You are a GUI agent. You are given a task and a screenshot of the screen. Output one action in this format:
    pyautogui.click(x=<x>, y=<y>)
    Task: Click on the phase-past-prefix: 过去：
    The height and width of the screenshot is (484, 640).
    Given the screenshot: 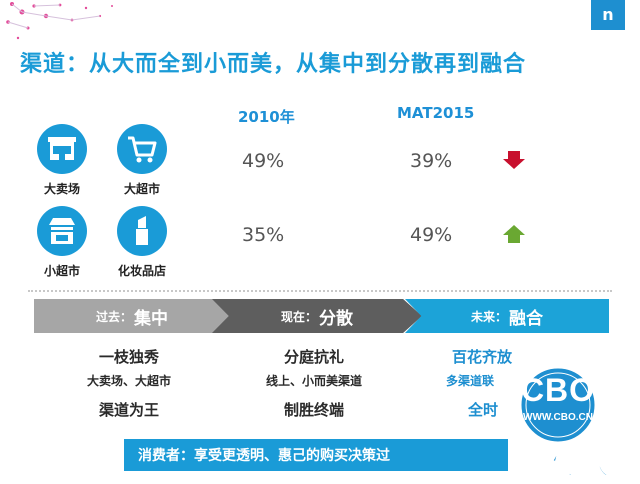 What is the action you would take?
    pyautogui.click(x=113, y=316)
    